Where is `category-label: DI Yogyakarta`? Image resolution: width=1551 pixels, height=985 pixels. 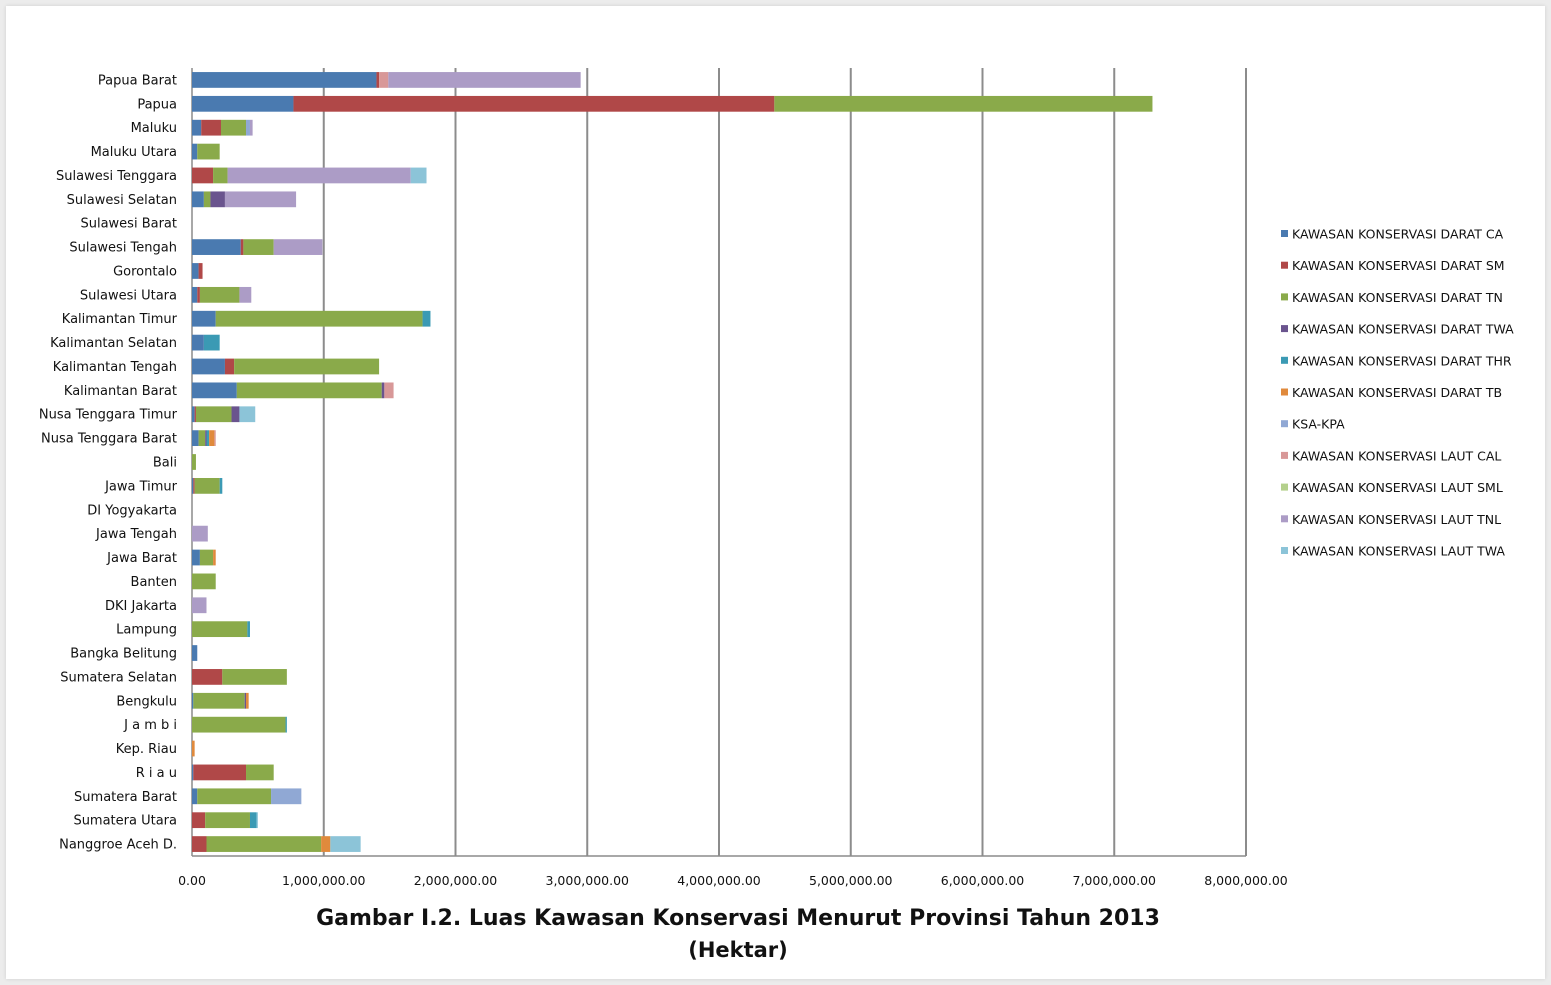 category-label: DI Yogyakarta is located at coordinates (132, 510).